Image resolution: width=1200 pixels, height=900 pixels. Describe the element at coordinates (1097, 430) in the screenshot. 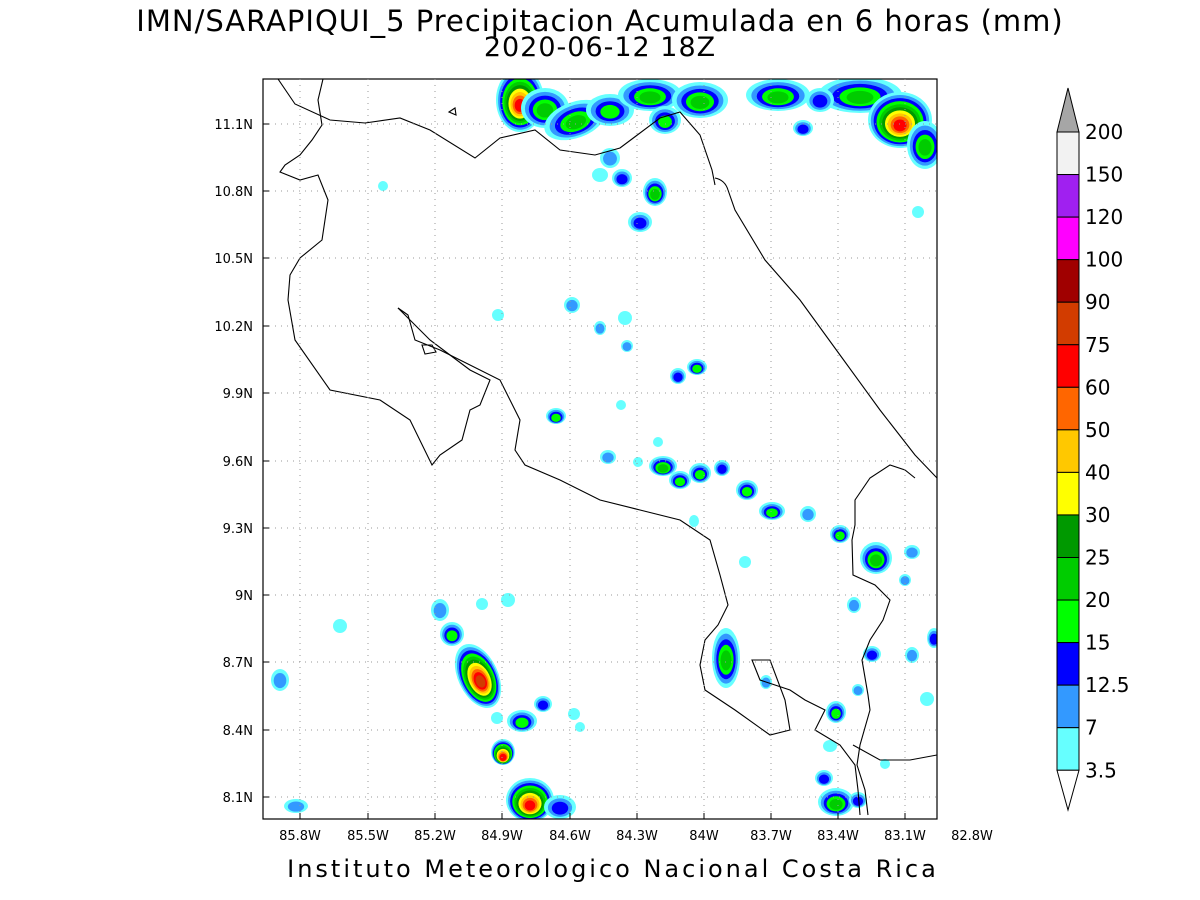

I see `colorbar-label: 50` at that location.